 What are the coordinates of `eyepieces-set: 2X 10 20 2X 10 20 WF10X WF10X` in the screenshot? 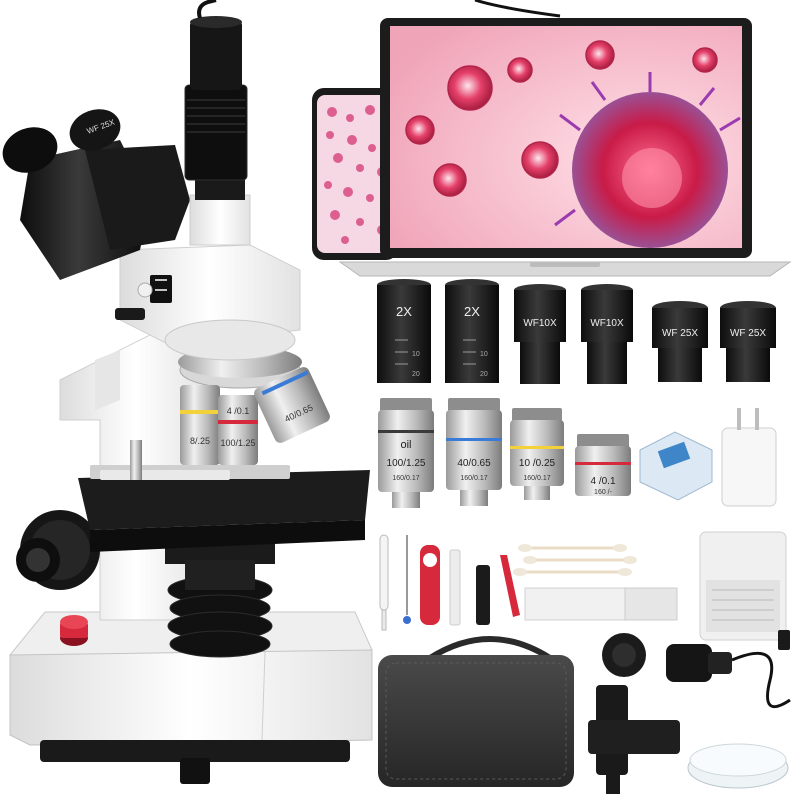 It's located at (576, 331).